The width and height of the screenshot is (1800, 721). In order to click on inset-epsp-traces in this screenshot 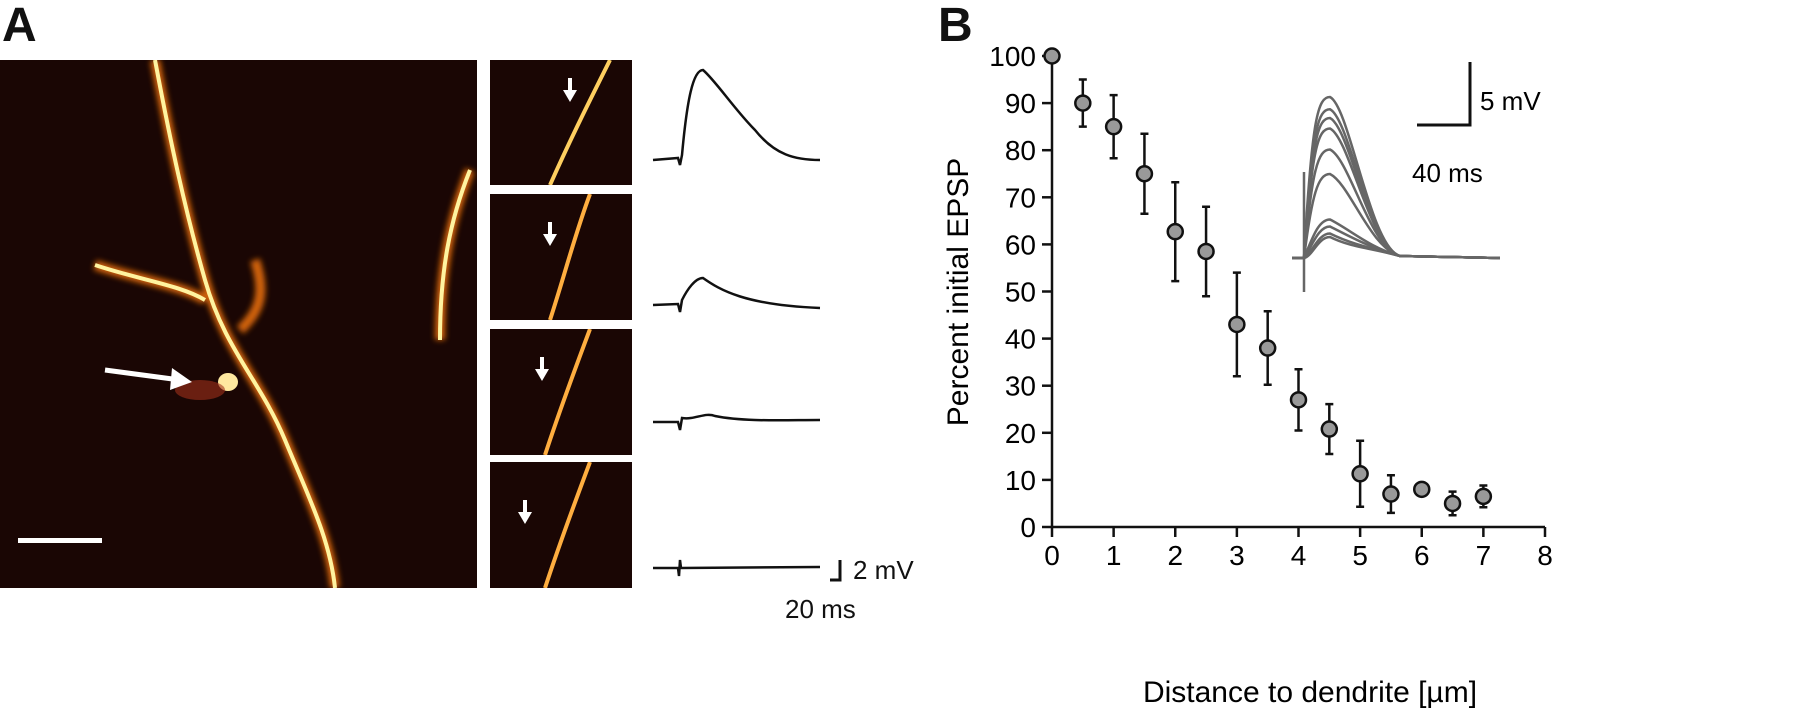, I will do `click(1396, 193)`.